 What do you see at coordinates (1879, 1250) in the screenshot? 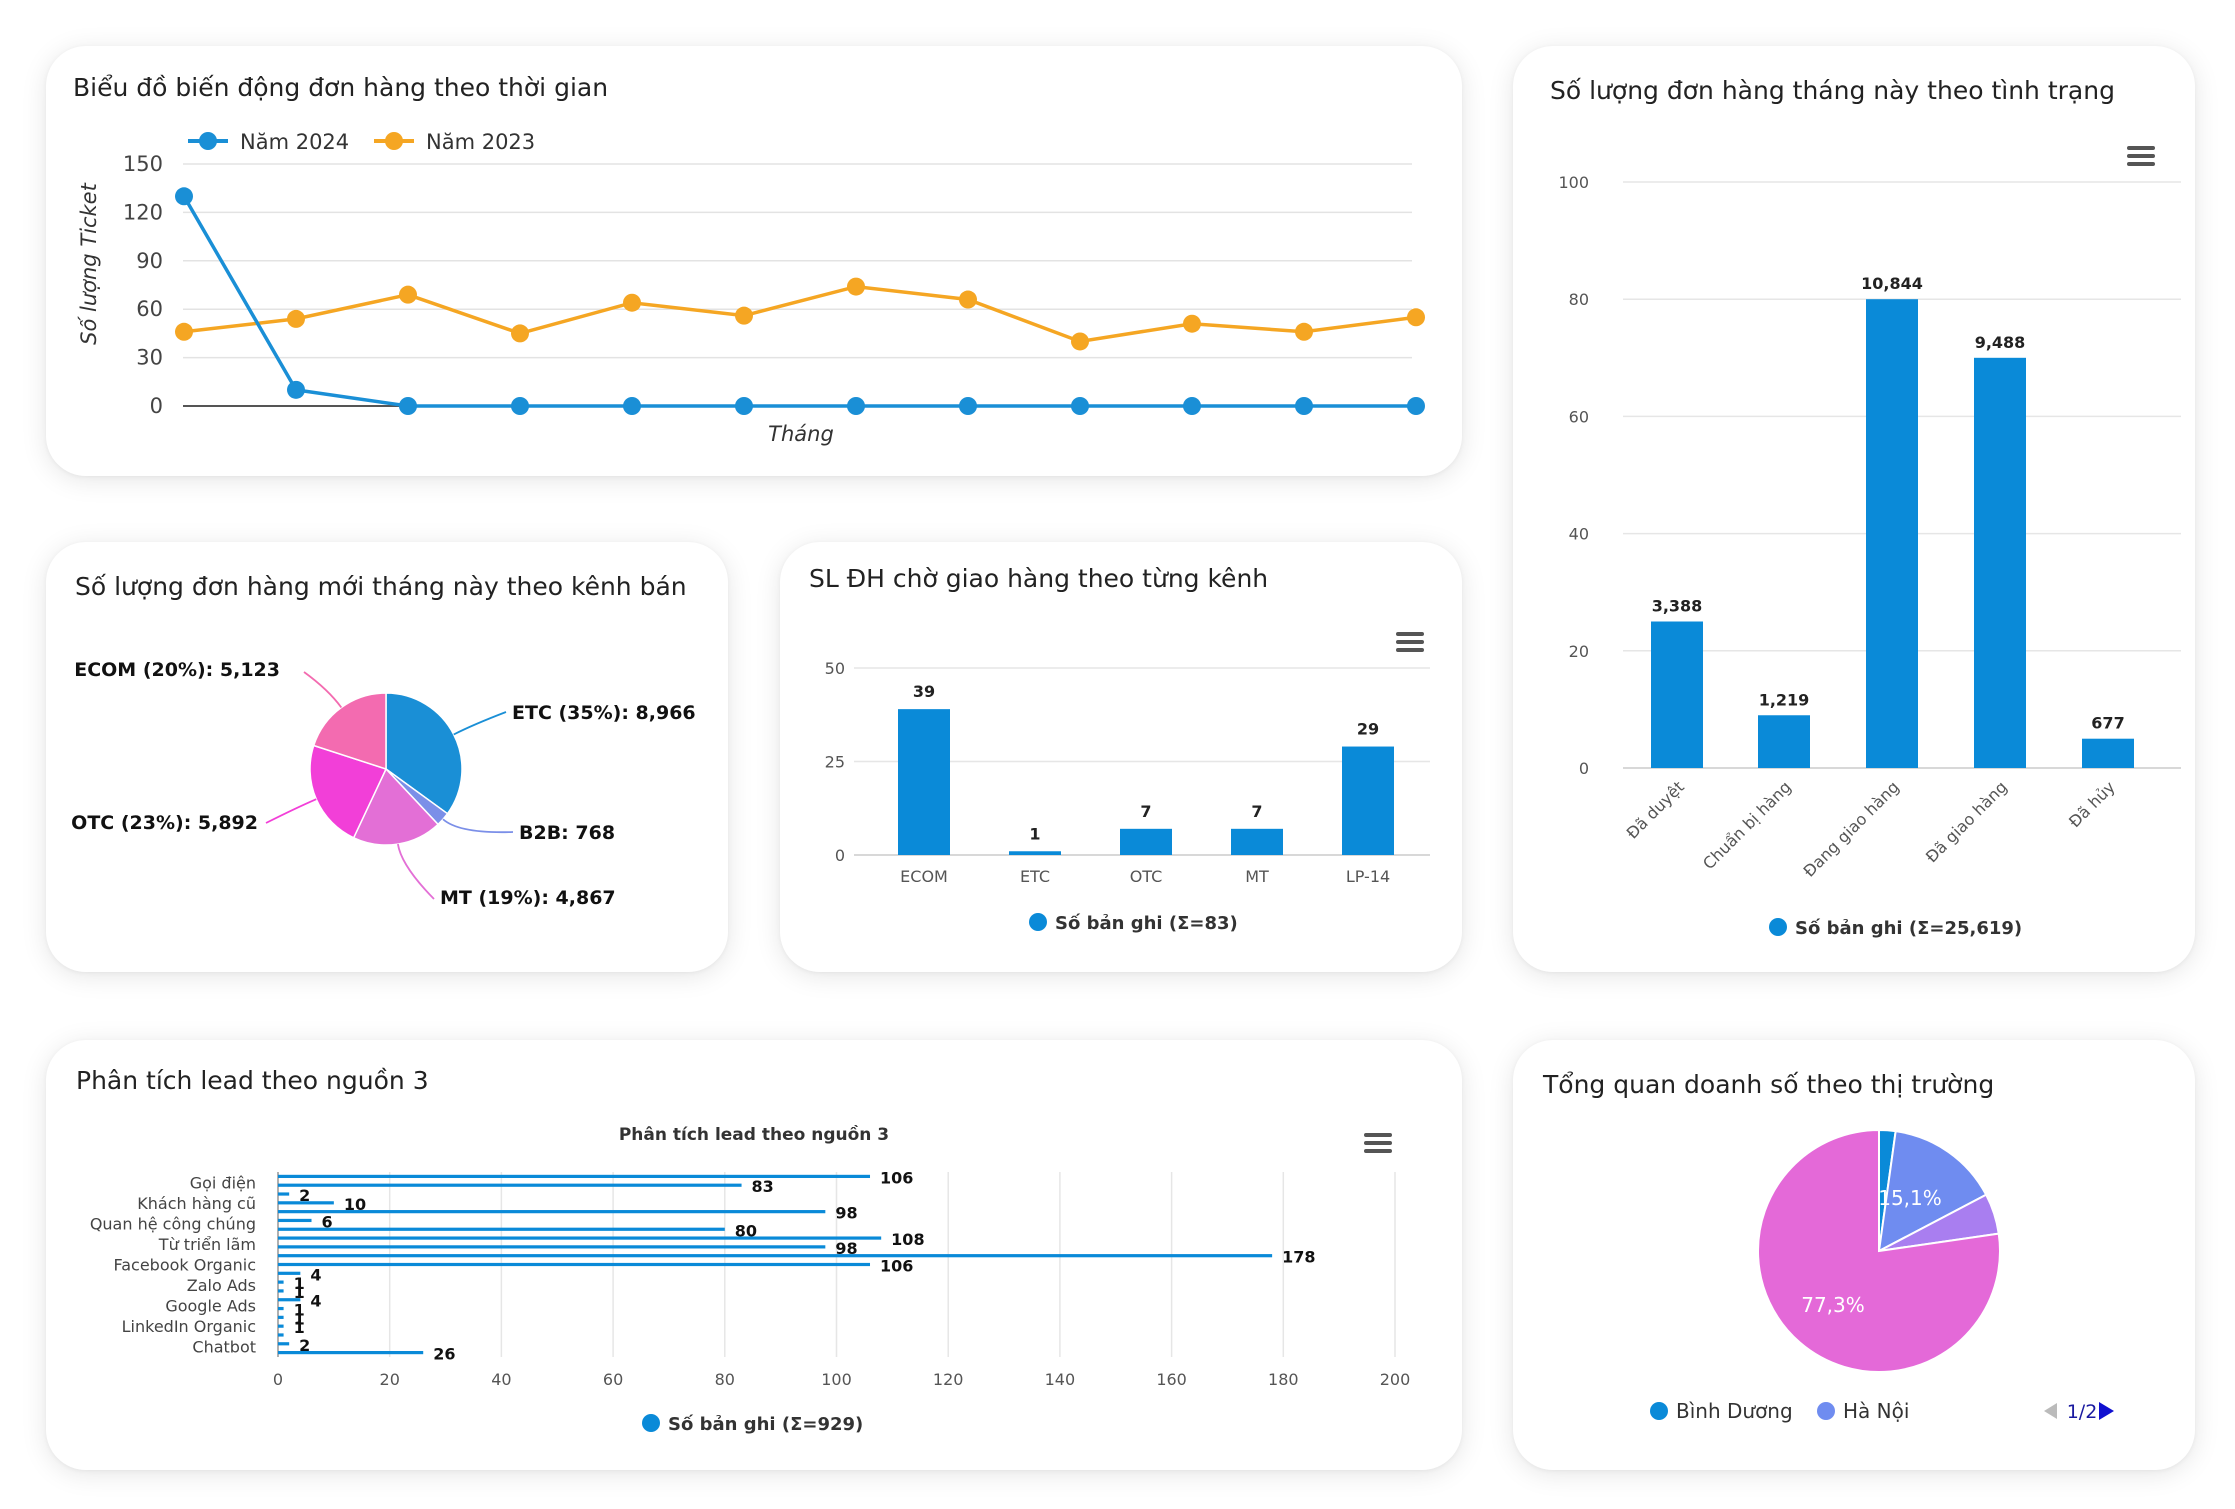
I see `pie-slice` at bounding box center [1879, 1250].